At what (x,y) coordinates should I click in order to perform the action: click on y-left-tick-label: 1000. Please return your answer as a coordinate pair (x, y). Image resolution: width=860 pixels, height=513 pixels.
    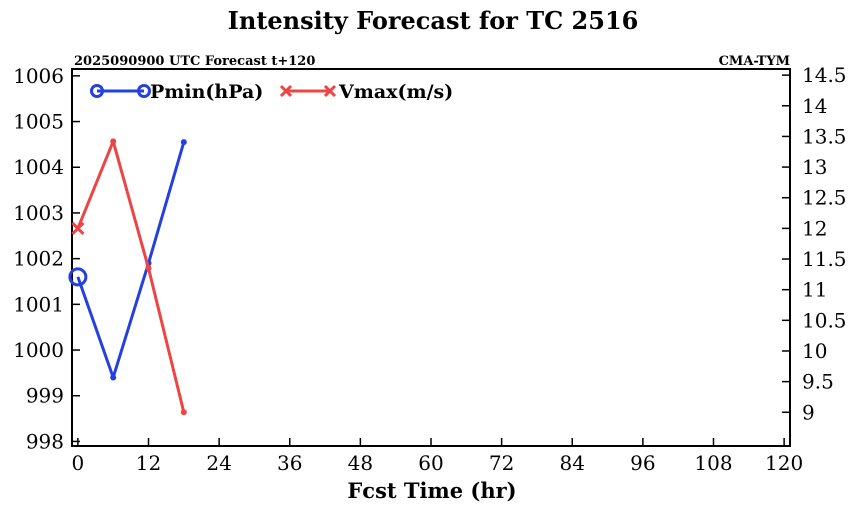
    Looking at the image, I should click on (38, 350).